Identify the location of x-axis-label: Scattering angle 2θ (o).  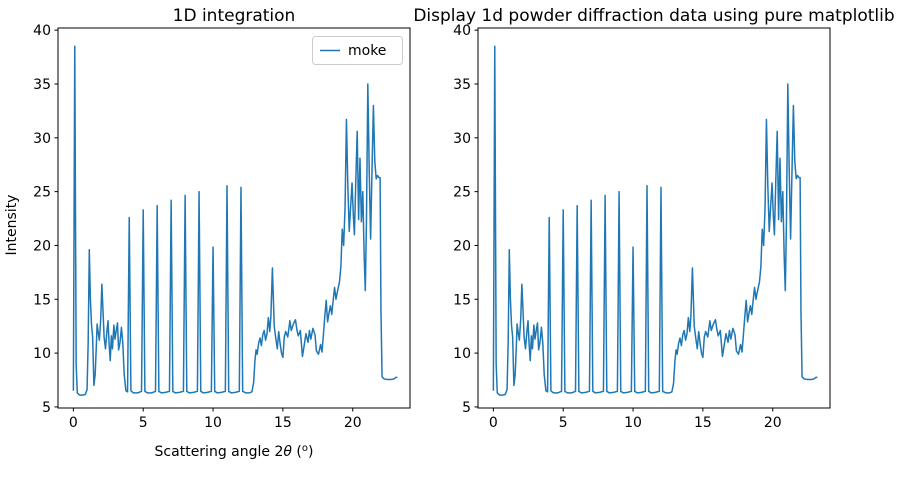
(234, 451).